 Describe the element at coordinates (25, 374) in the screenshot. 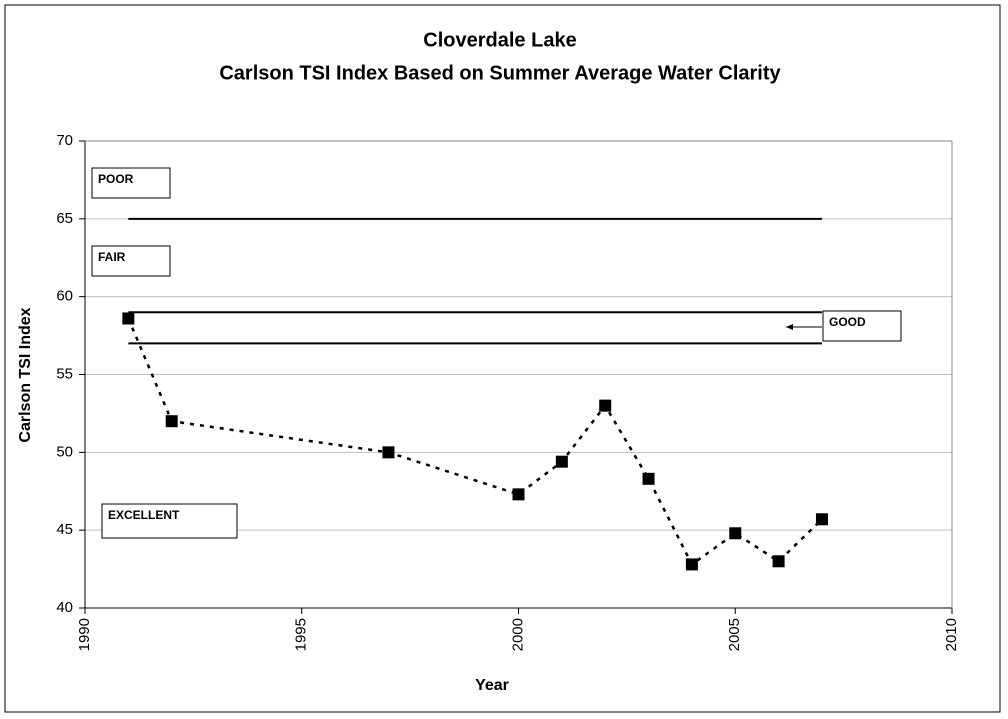

I see `y-axis-label: Carlson TSI Index` at that location.